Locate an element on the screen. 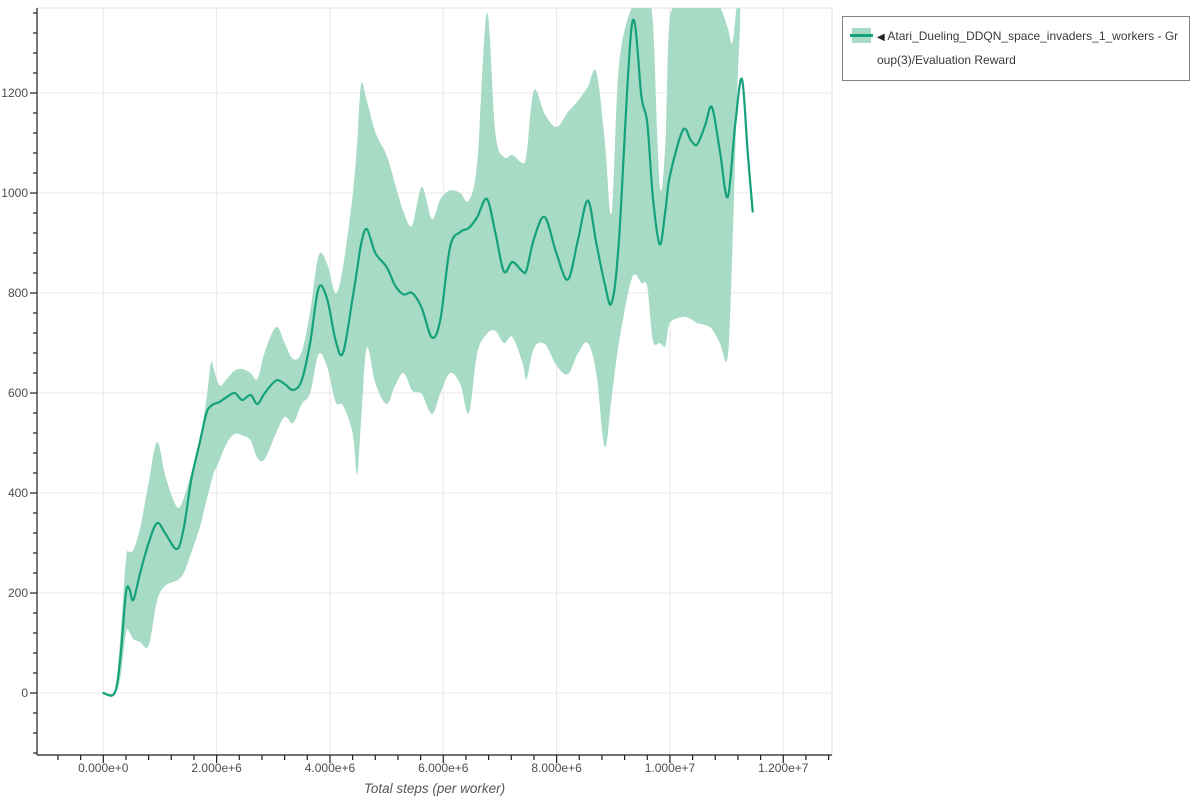 This screenshot has width=1200, height=800. x-tick-label: 0.000e+0 is located at coordinates (103, 768).